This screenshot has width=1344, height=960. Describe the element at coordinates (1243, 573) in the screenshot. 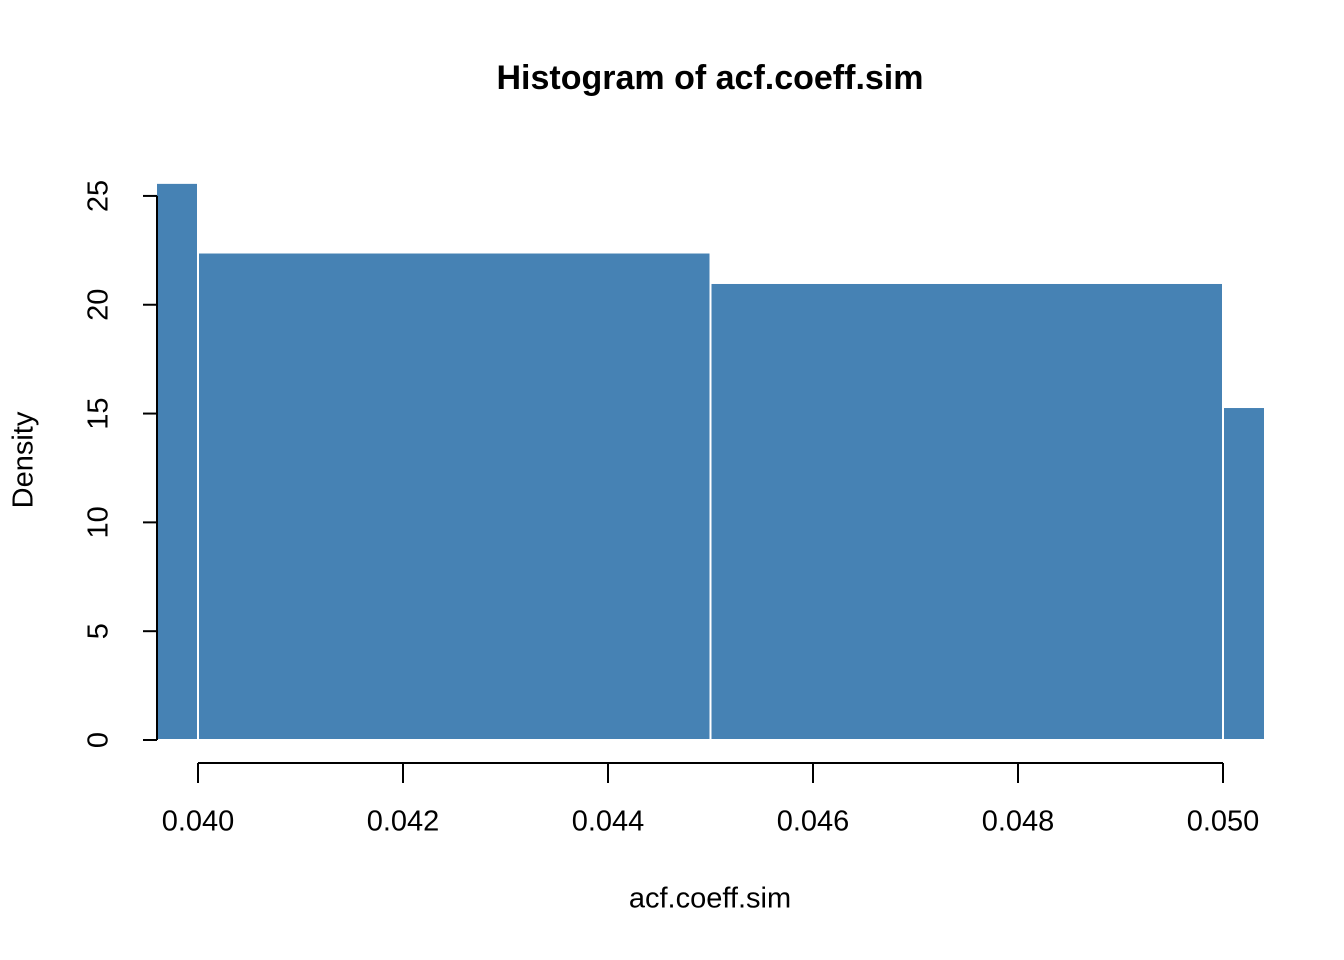

I see `bar` at that location.